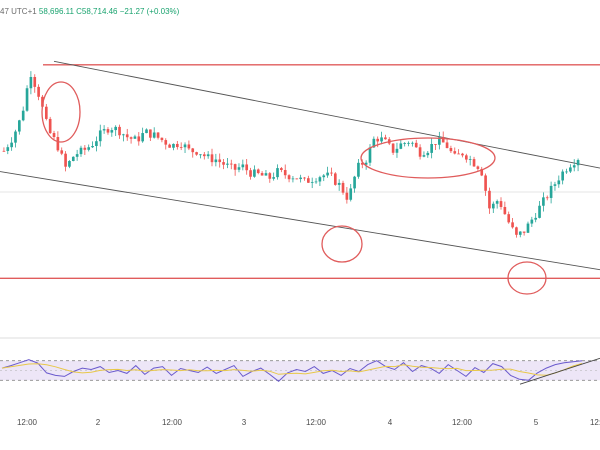  Describe the element at coordinates (390, 422) in the screenshot. I see `x-axis-tick-label: 4` at that location.